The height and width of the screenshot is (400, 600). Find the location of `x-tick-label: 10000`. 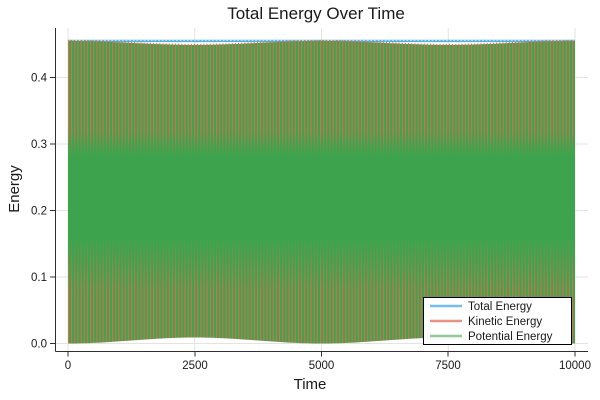

x-tick-label: 10000 is located at coordinates (575, 366).